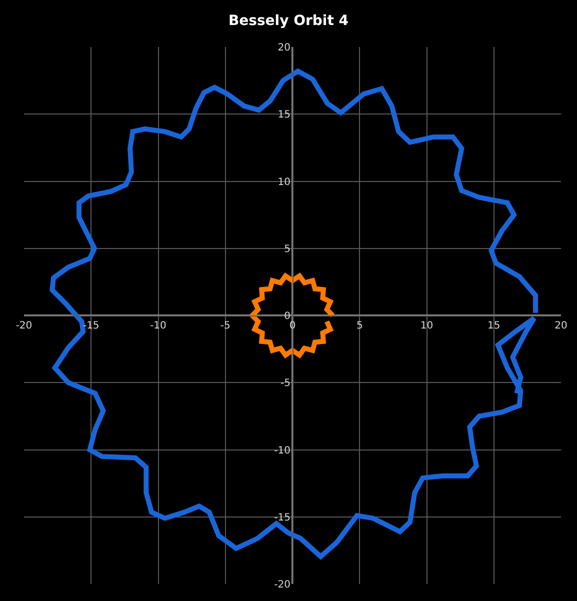 This screenshot has width=577, height=601. Describe the element at coordinates (287, 249) in the screenshot. I see `y-tick-label: 5` at that location.